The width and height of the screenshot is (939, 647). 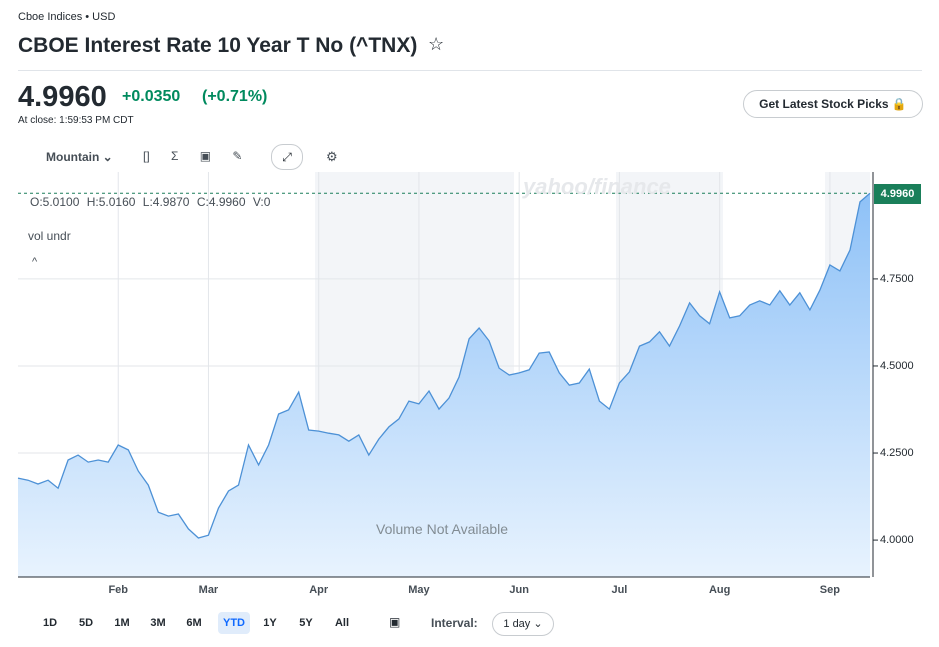 What do you see at coordinates (287, 157) in the screenshot?
I see `expand: ⤢` at bounding box center [287, 157].